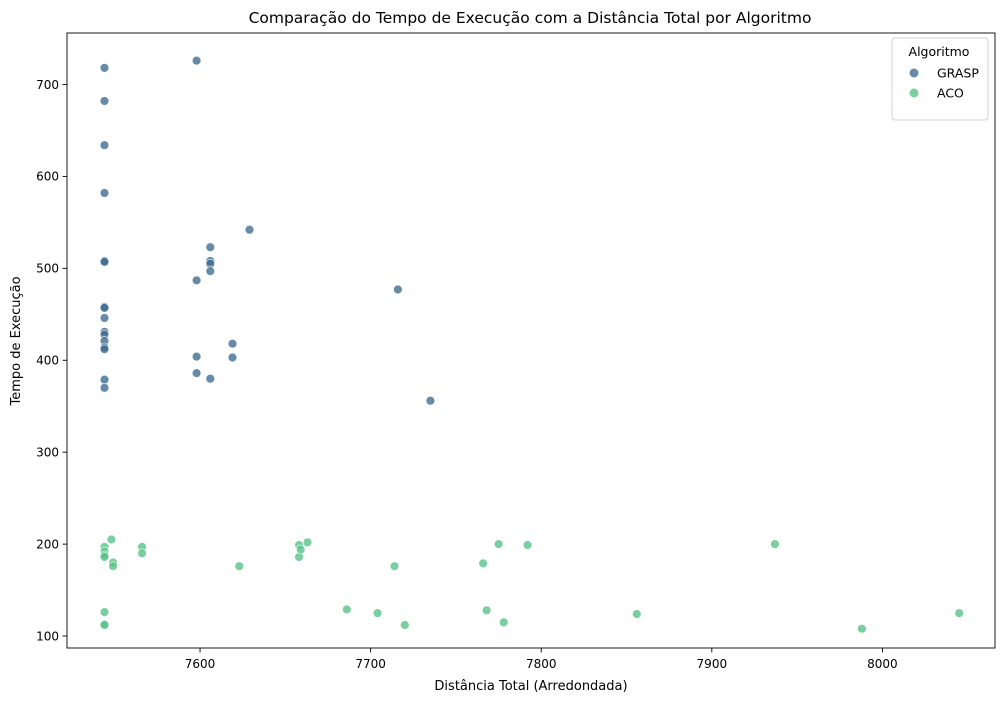 The width and height of the screenshot is (1005, 702). What do you see at coordinates (200, 664) in the screenshot?
I see `x-tick-label: 7600` at bounding box center [200, 664].